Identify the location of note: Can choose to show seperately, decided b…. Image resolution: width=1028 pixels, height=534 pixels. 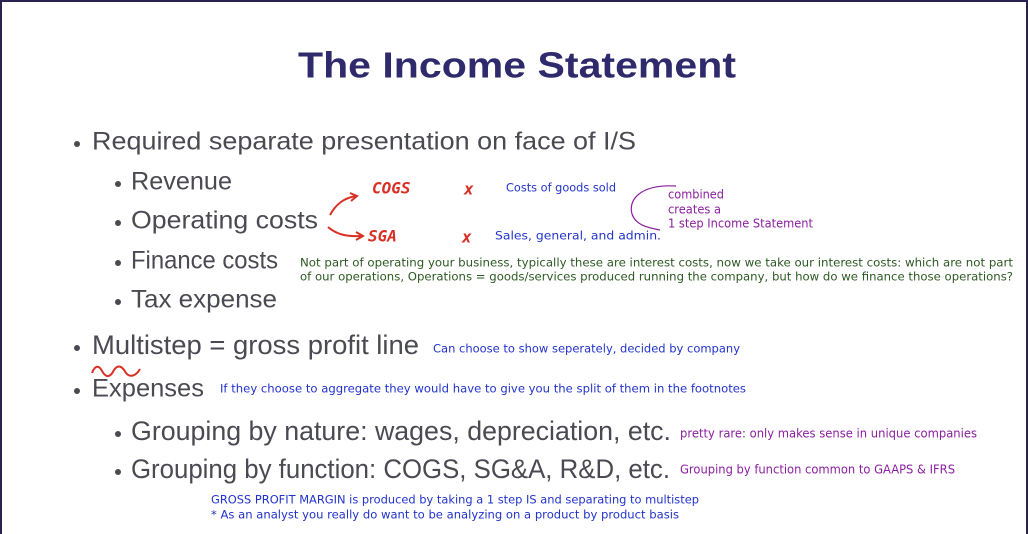
(586, 349).